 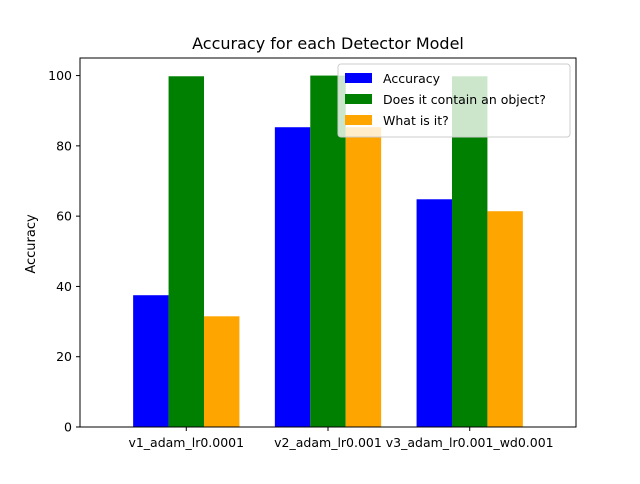 What do you see at coordinates (68, 427) in the screenshot?
I see `y-tick-label: 0` at bounding box center [68, 427].